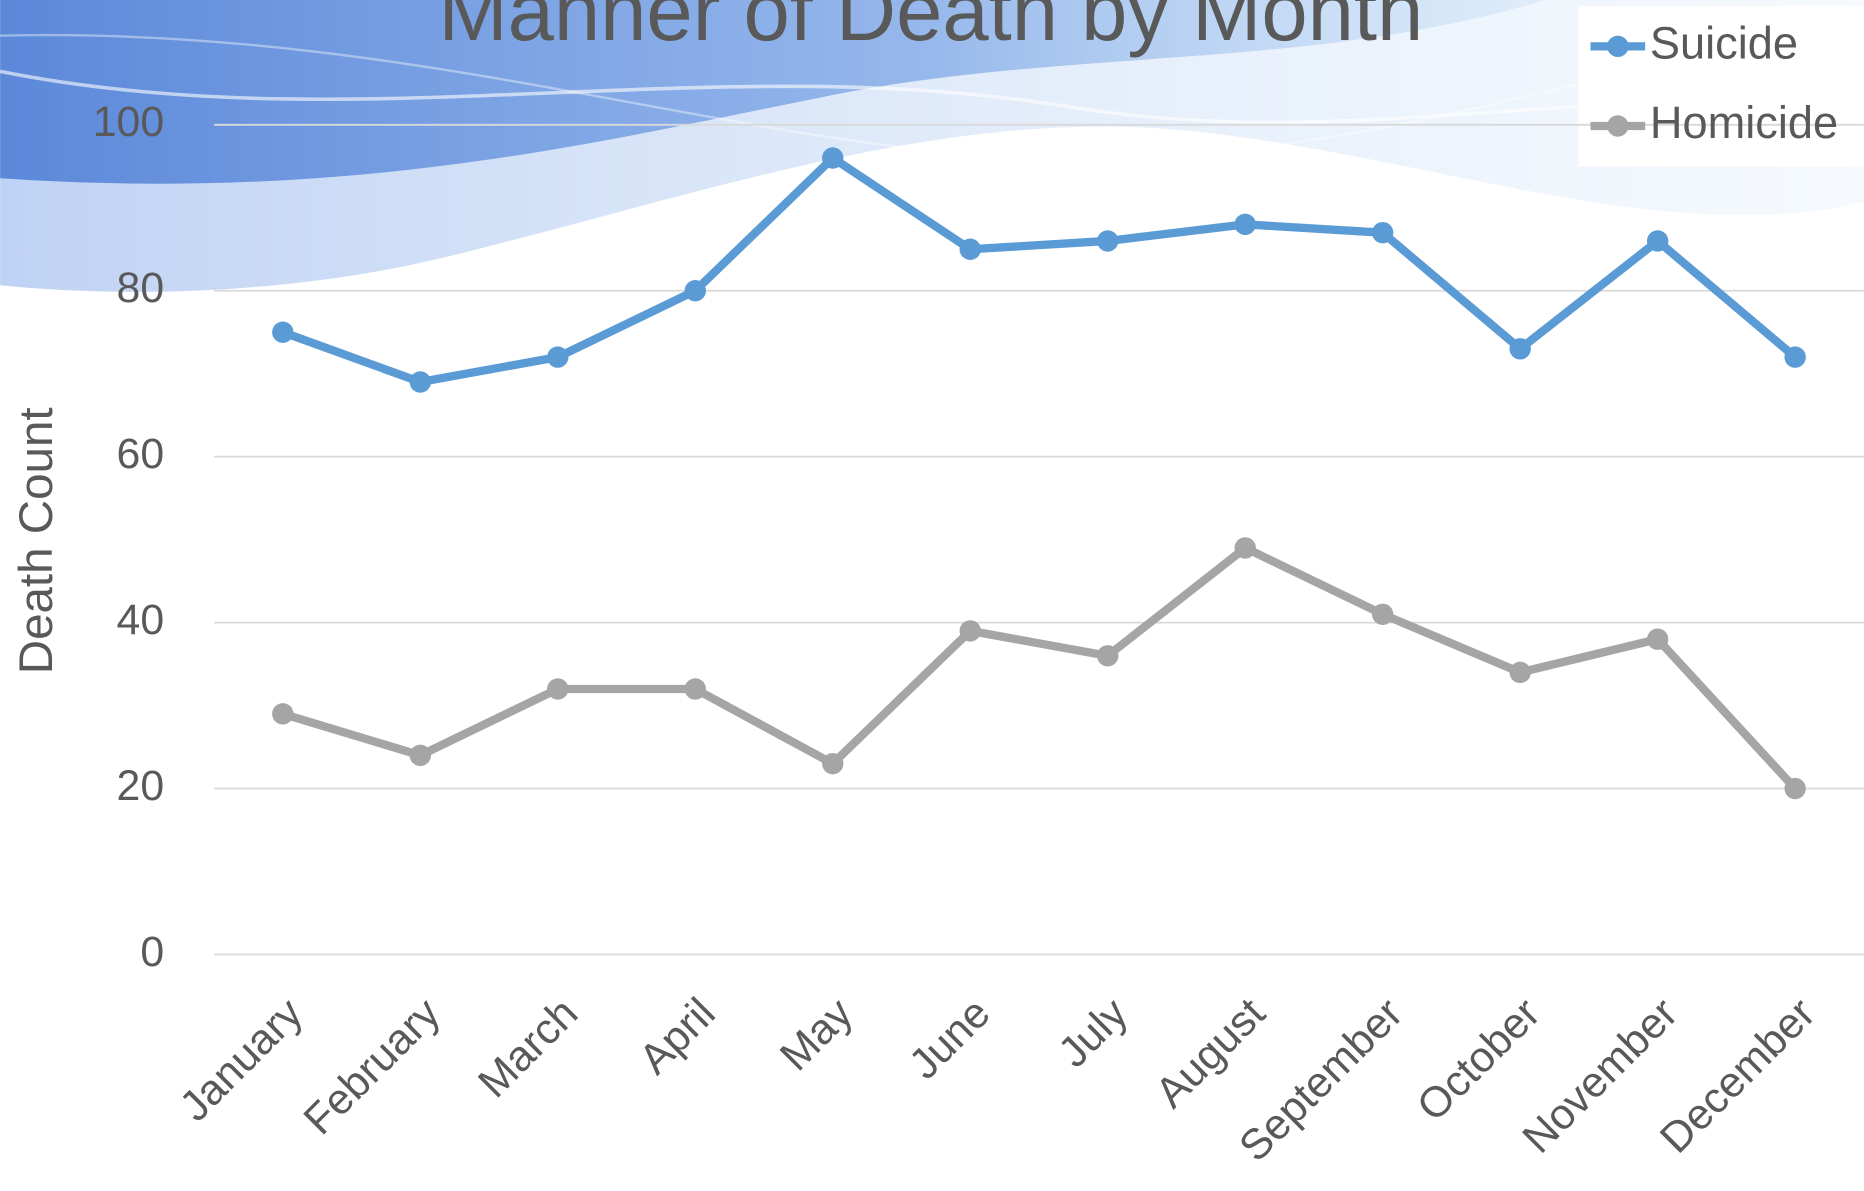  What do you see at coordinates (141, 454) in the screenshot?
I see `y-tick-label: 60` at bounding box center [141, 454].